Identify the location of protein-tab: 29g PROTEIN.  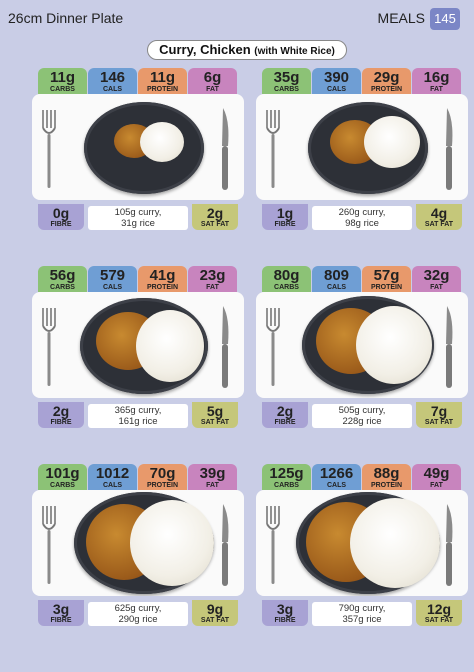
(386, 81).